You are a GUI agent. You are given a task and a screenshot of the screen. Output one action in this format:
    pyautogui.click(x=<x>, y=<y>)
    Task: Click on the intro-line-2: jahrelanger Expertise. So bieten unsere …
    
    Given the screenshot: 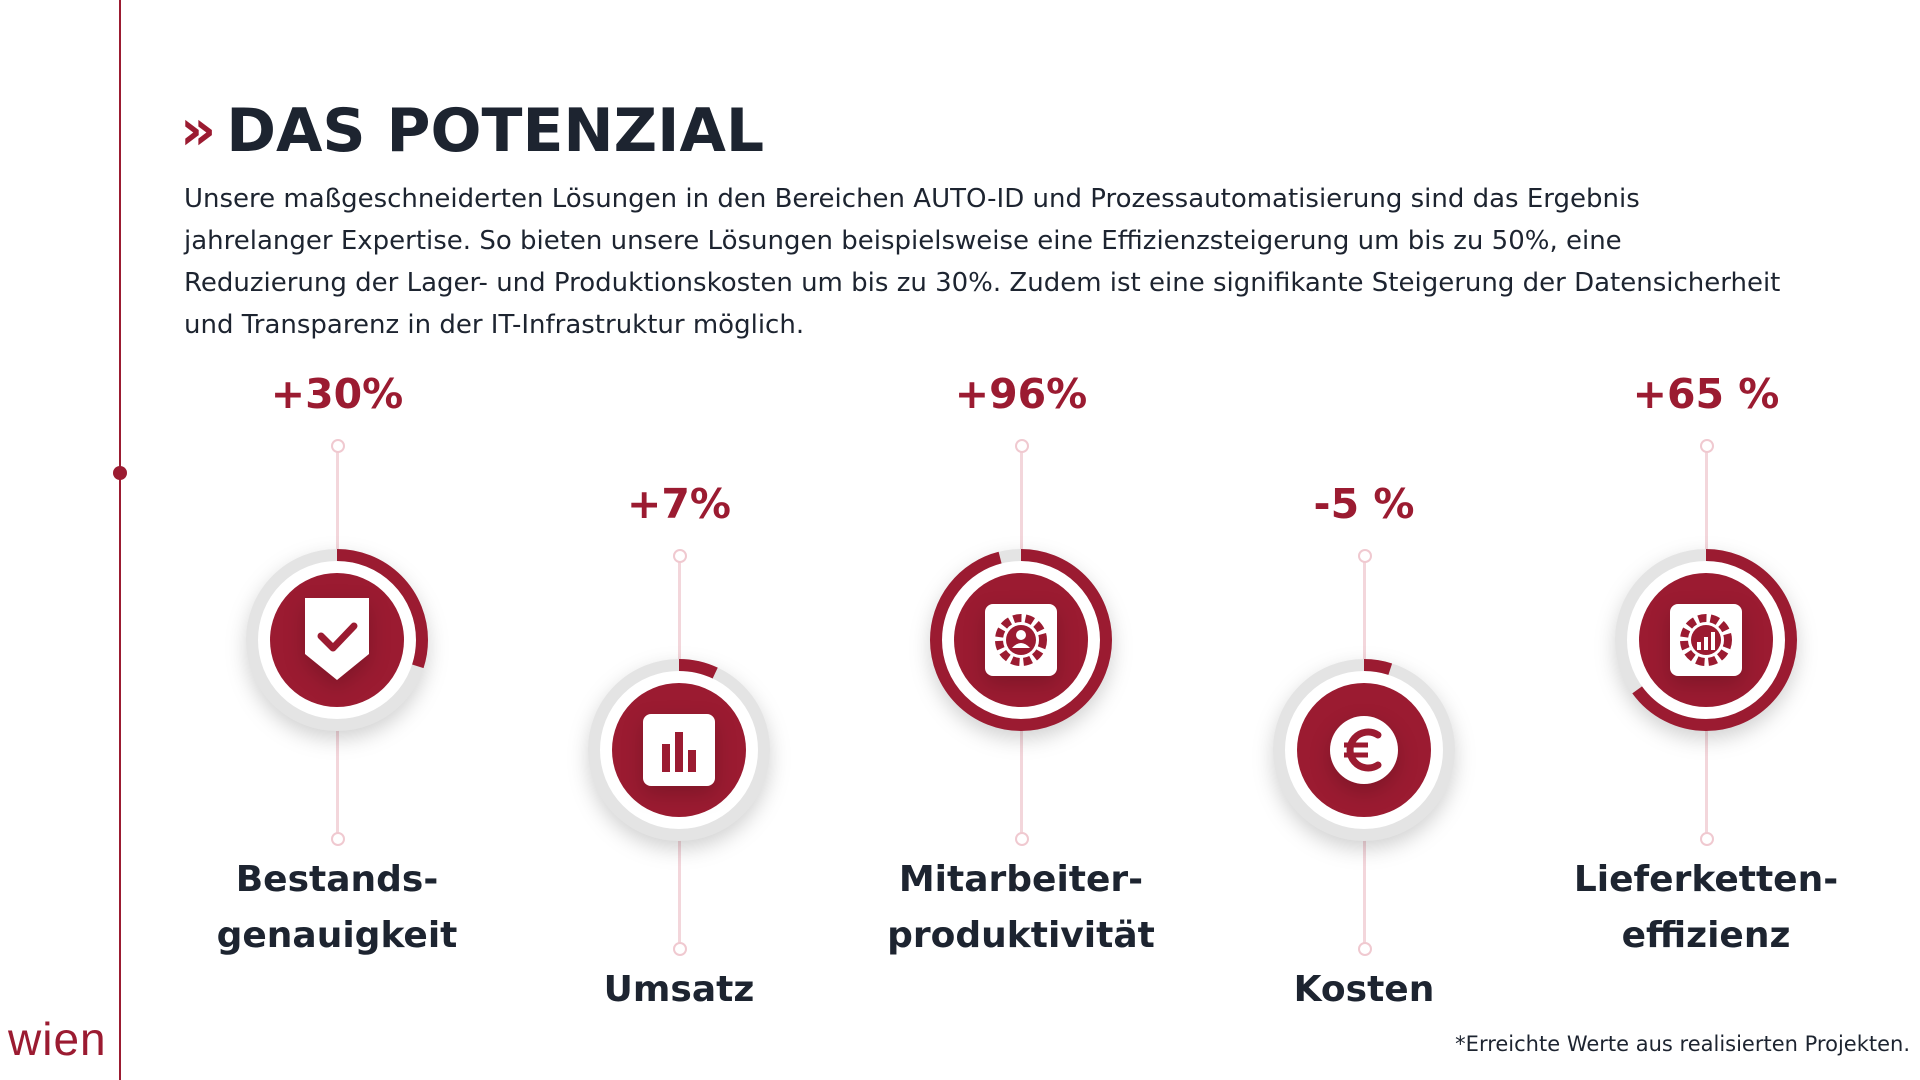 What is the action you would take?
    pyautogui.click(x=903, y=241)
    